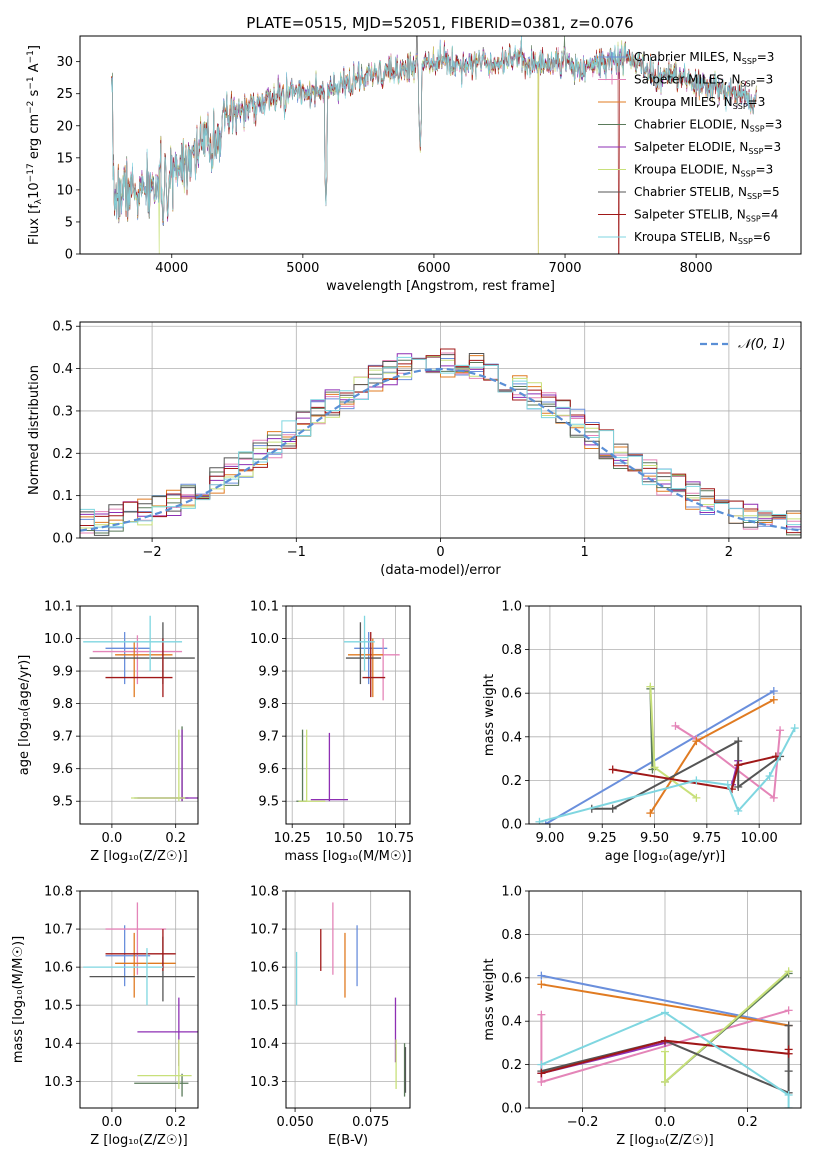 Image resolution: width=819 pixels, height=1170 pixels. I want to click on y-tick-label: 0.8, so click(511, 935).